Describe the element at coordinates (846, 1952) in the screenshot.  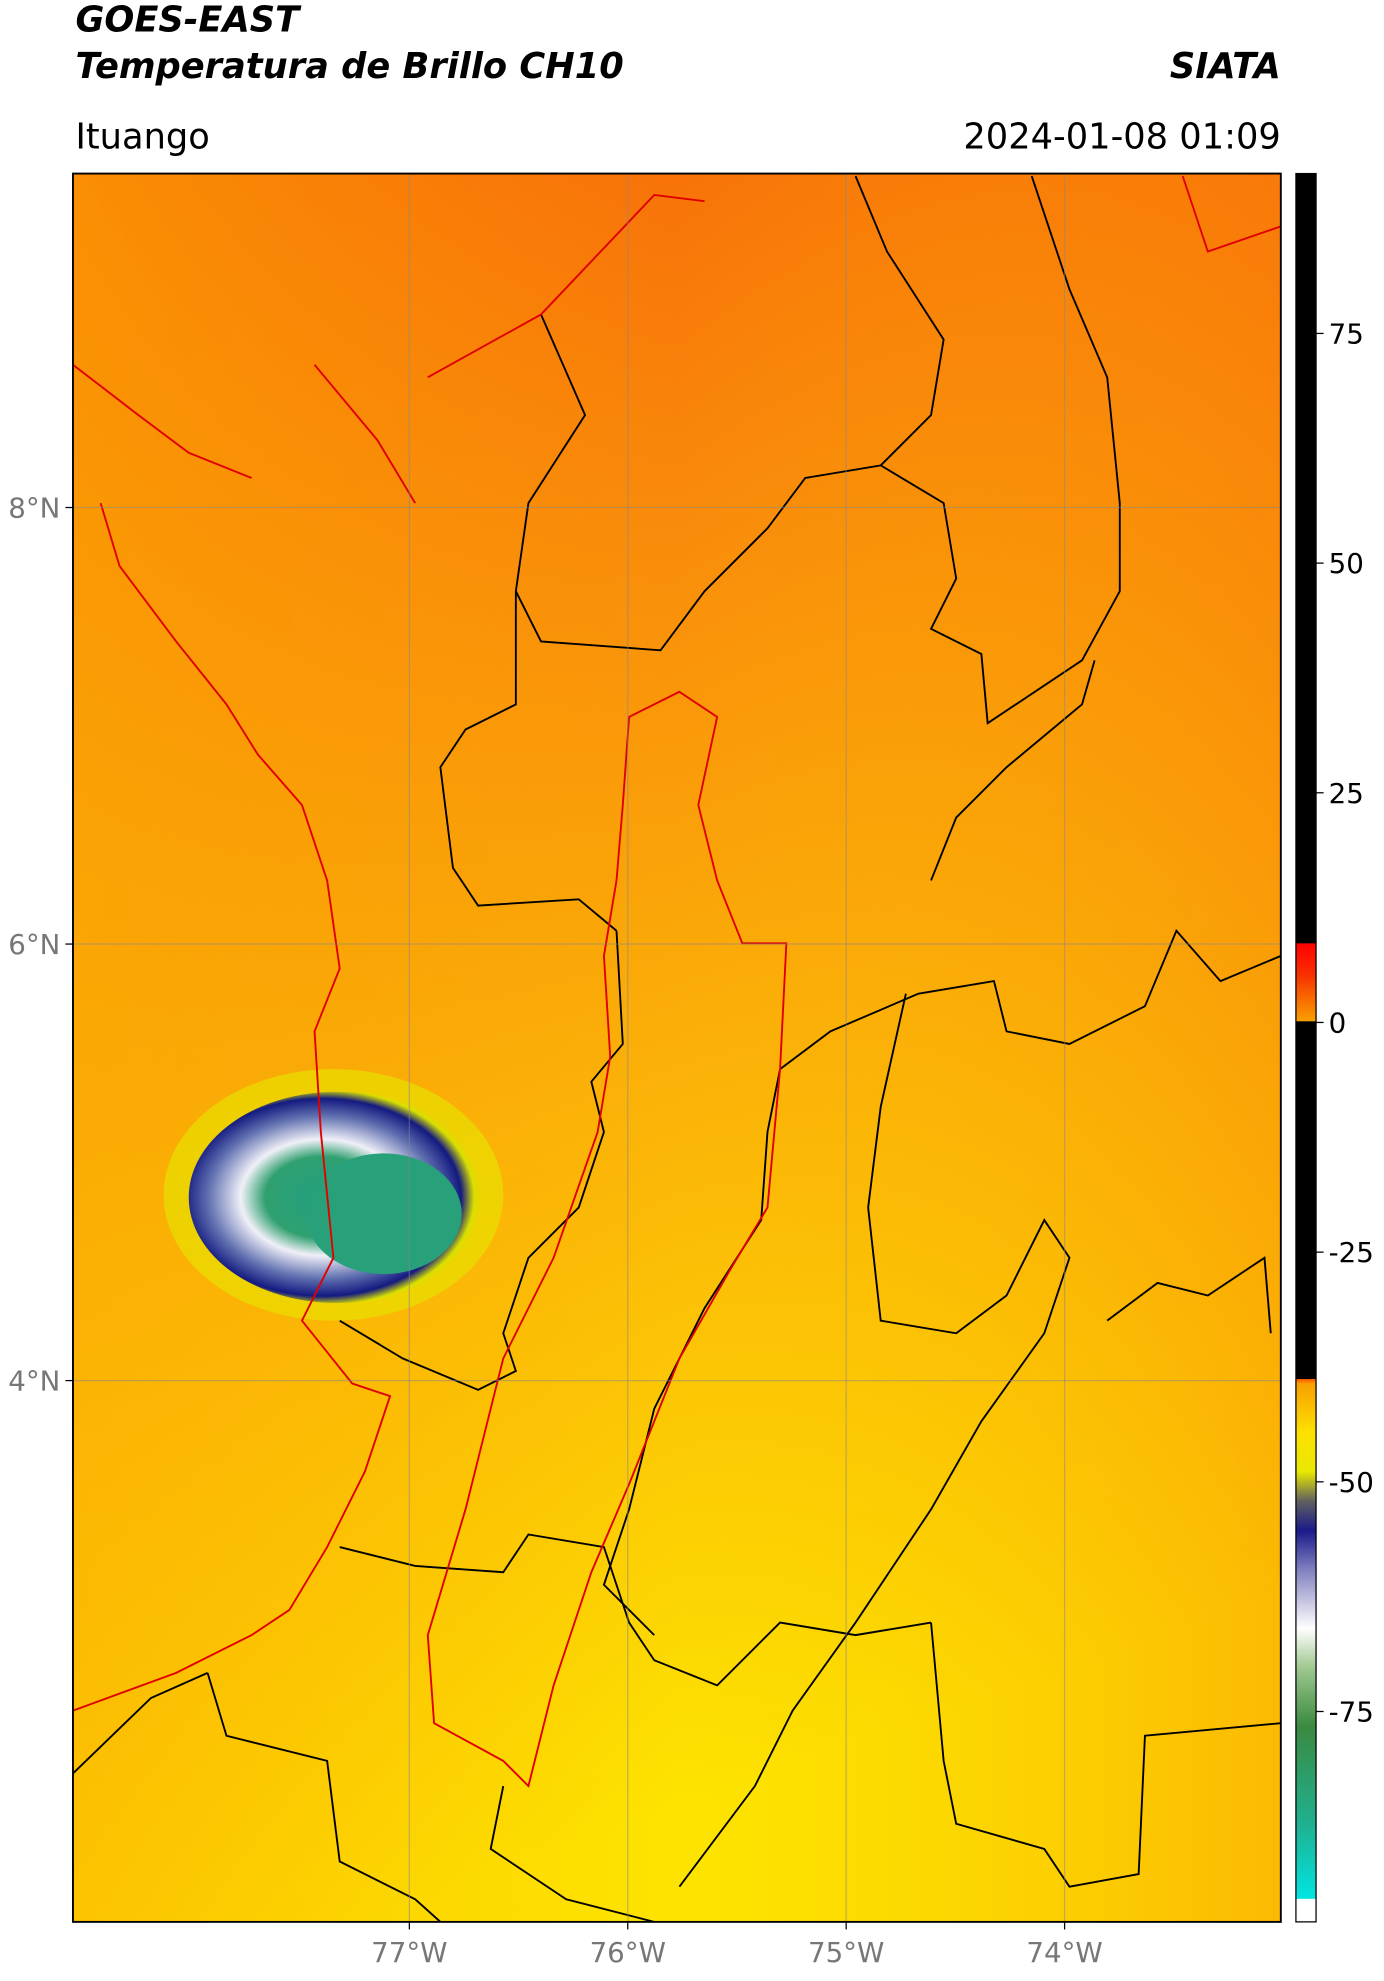
I see `x-tick-label: 75°W` at that location.